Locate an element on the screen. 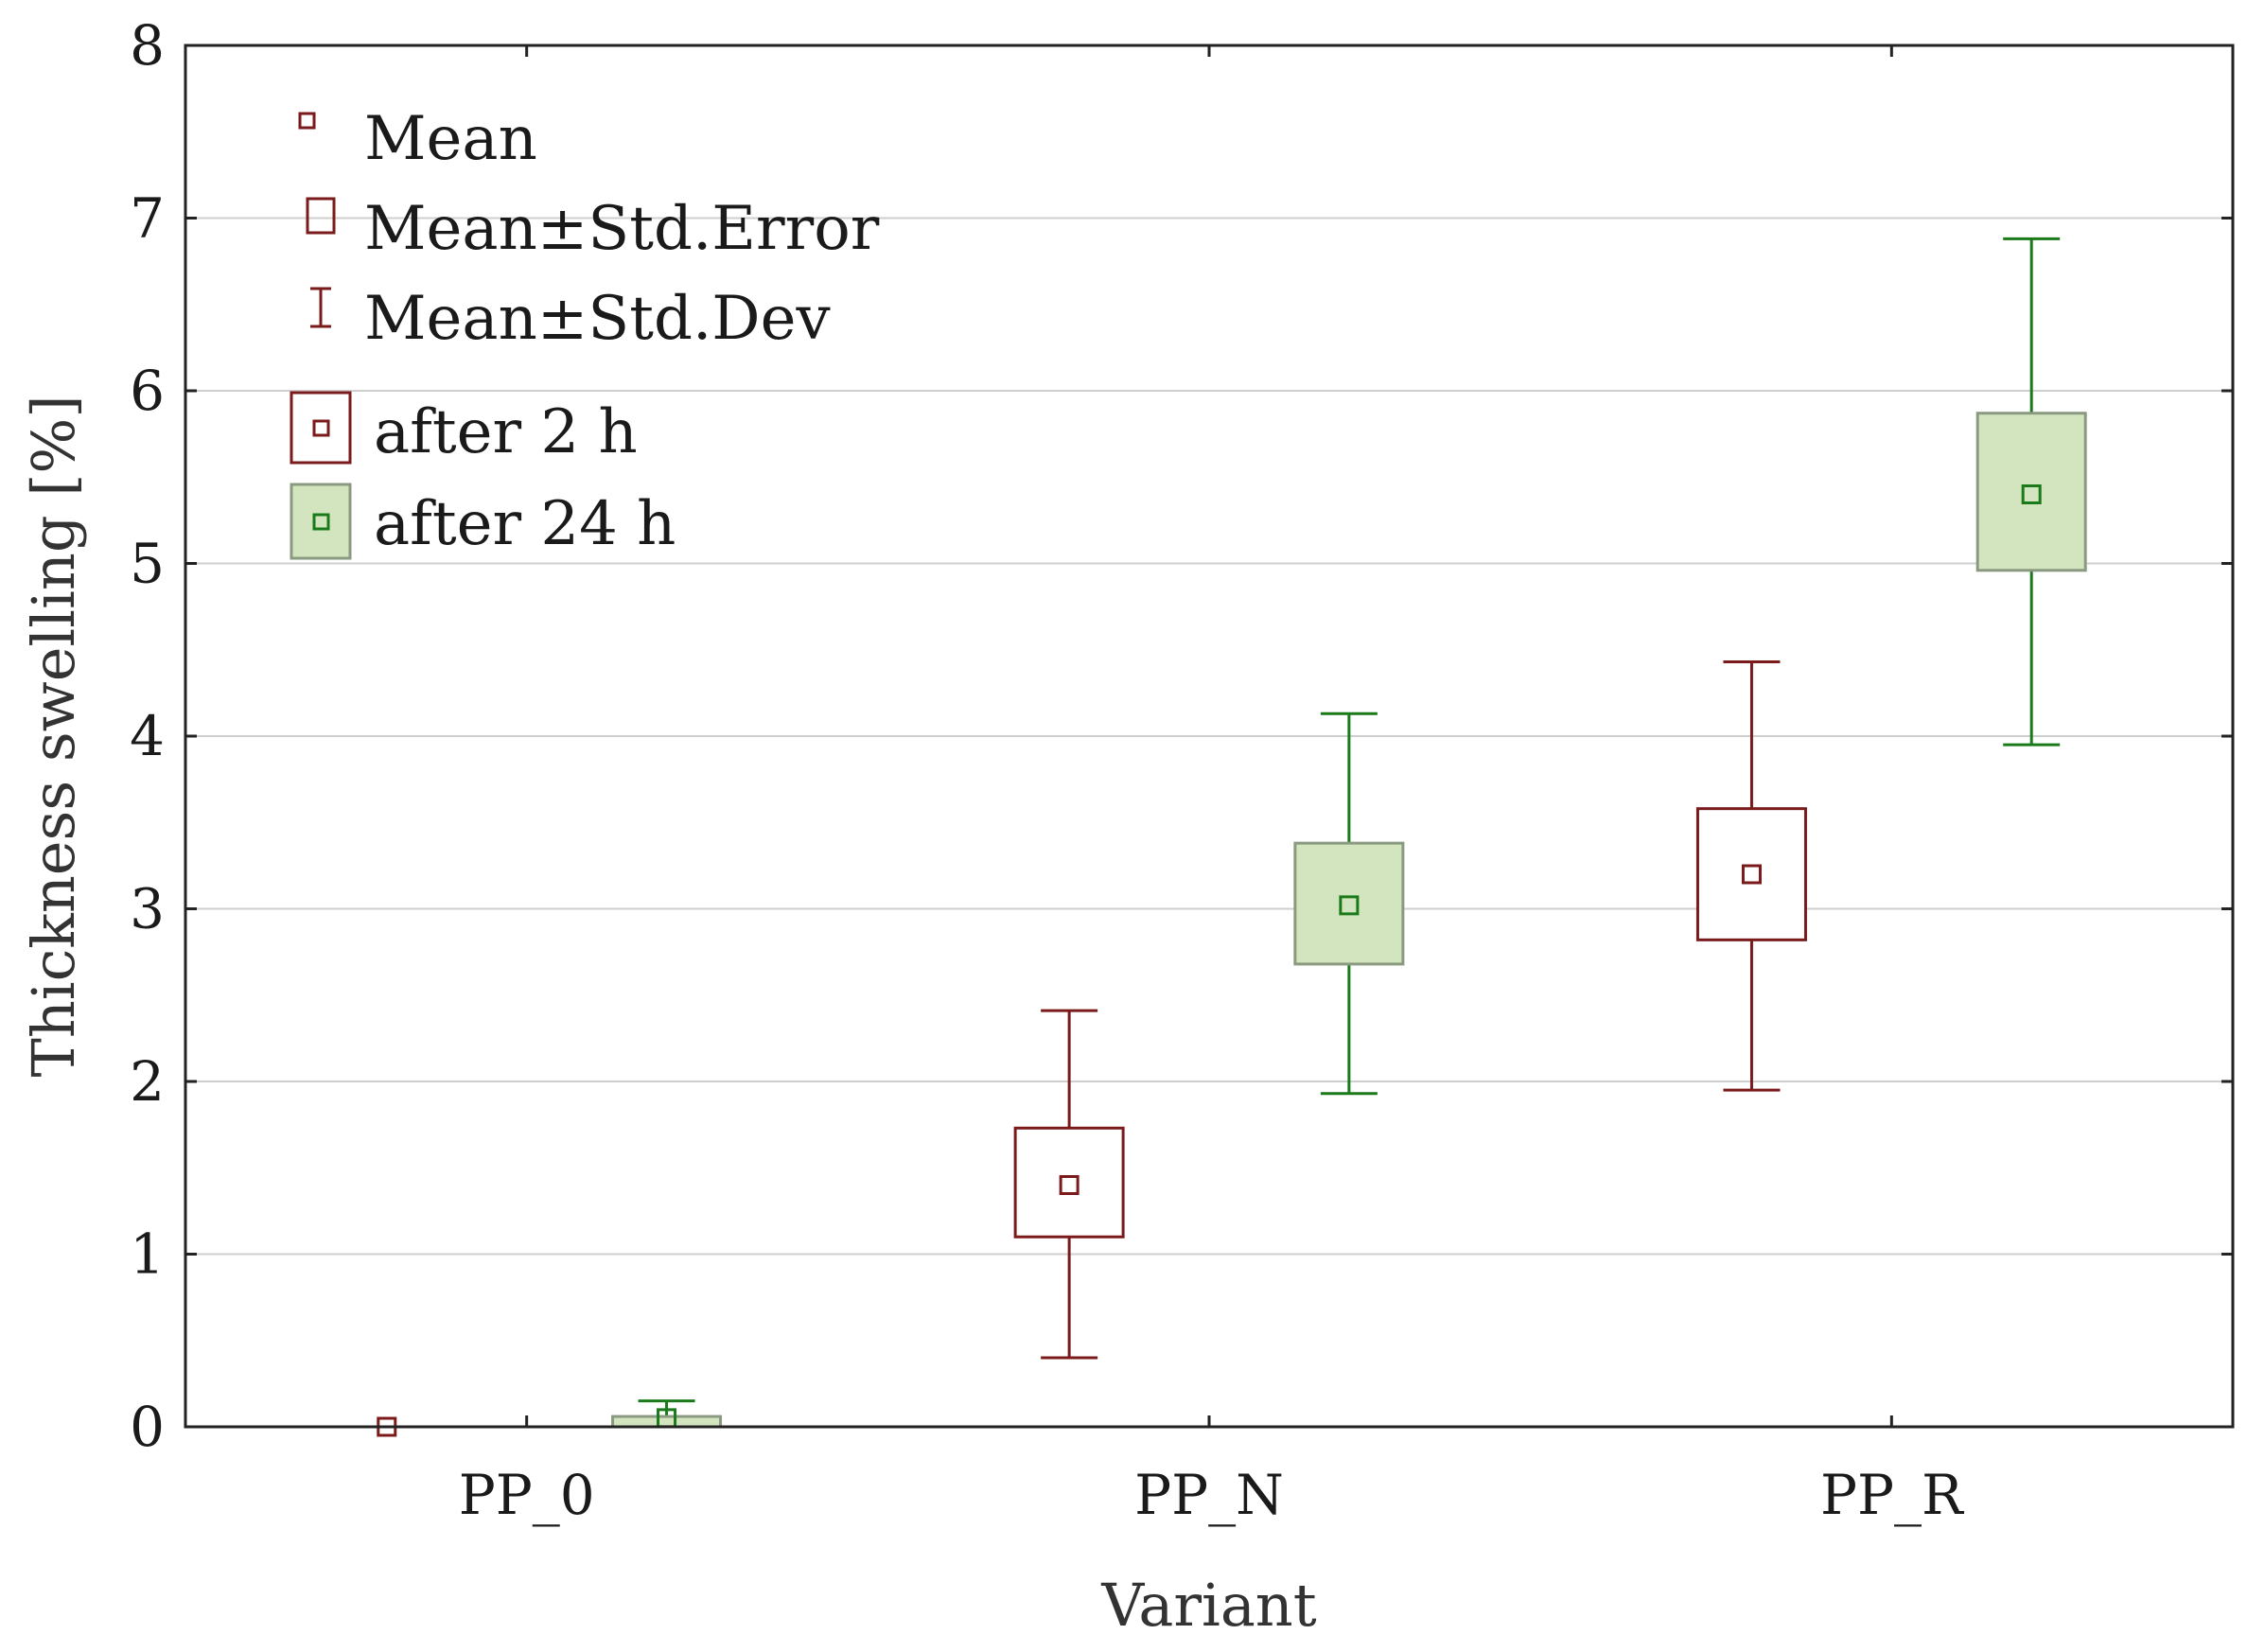 This screenshot has height=1652, width=2247. legend-label-std-error: Mean±Std.Error is located at coordinates (622, 229).